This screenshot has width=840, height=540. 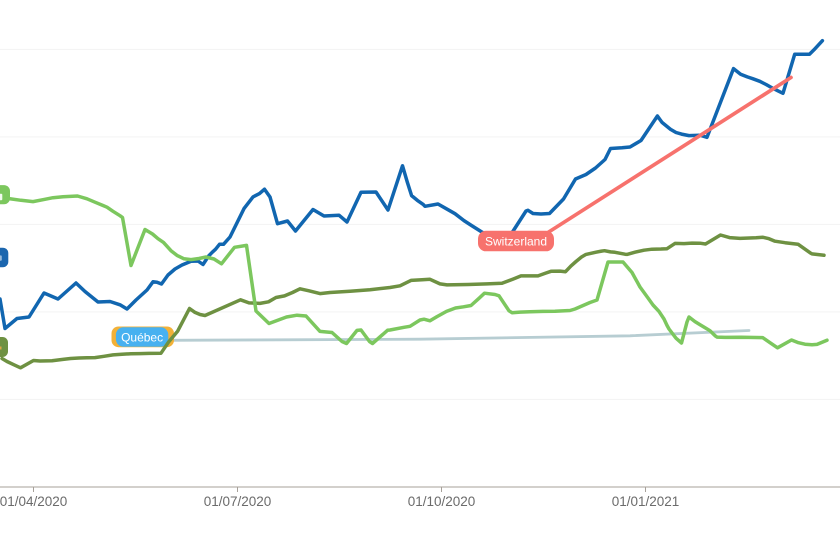 What do you see at coordinates (238, 501) in the screenshot?
I see `svg-text: 01/07/2020` at bounding box center [238, 501].